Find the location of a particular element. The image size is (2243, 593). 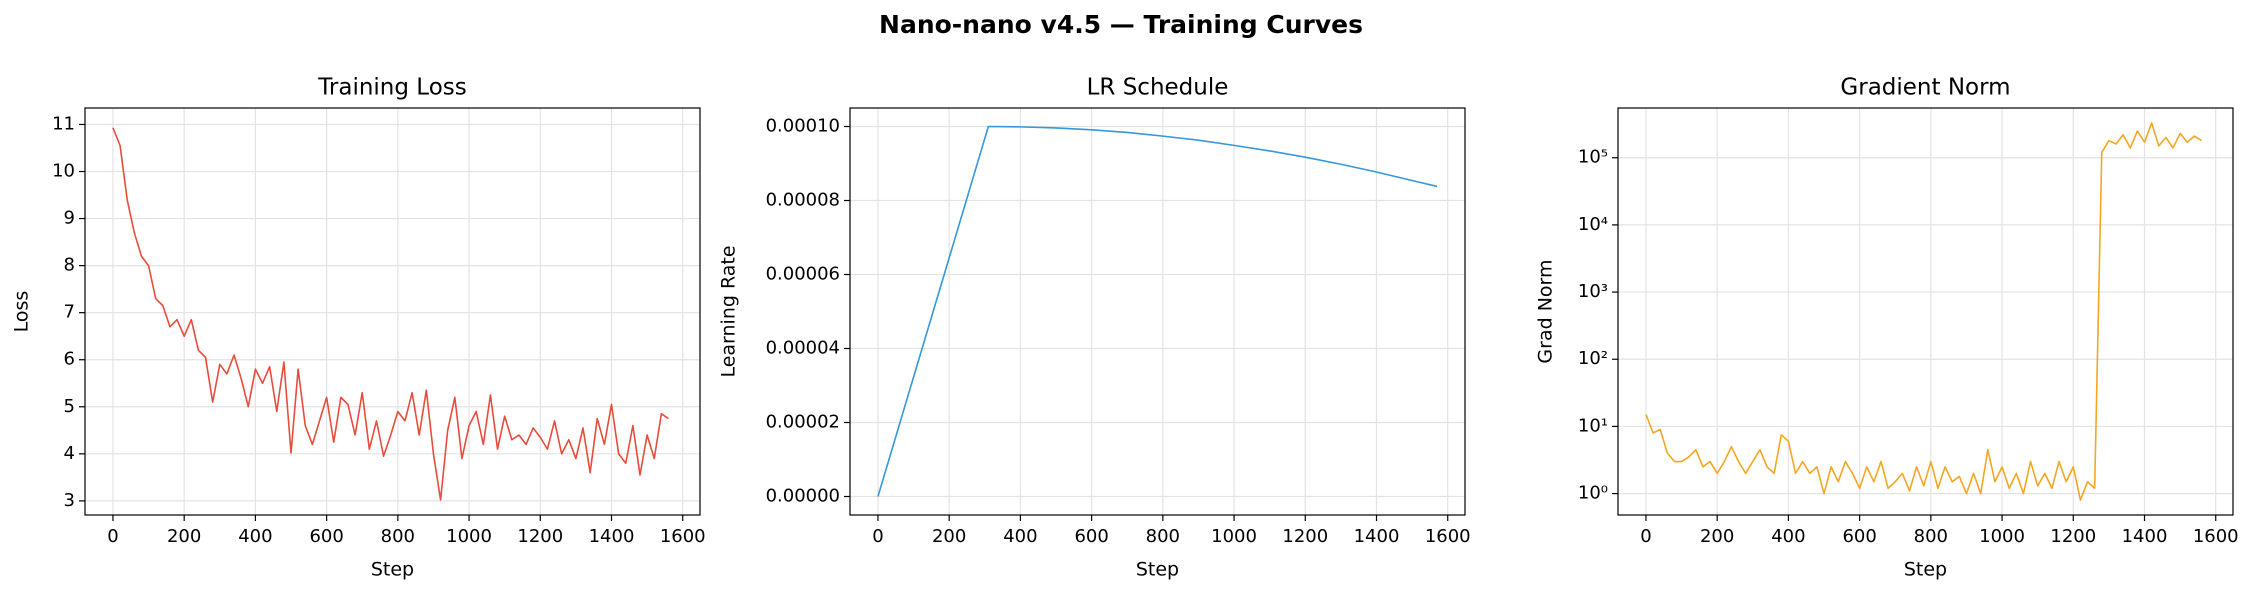

y-tick-label: 4 is located at coordinates (69, 453).